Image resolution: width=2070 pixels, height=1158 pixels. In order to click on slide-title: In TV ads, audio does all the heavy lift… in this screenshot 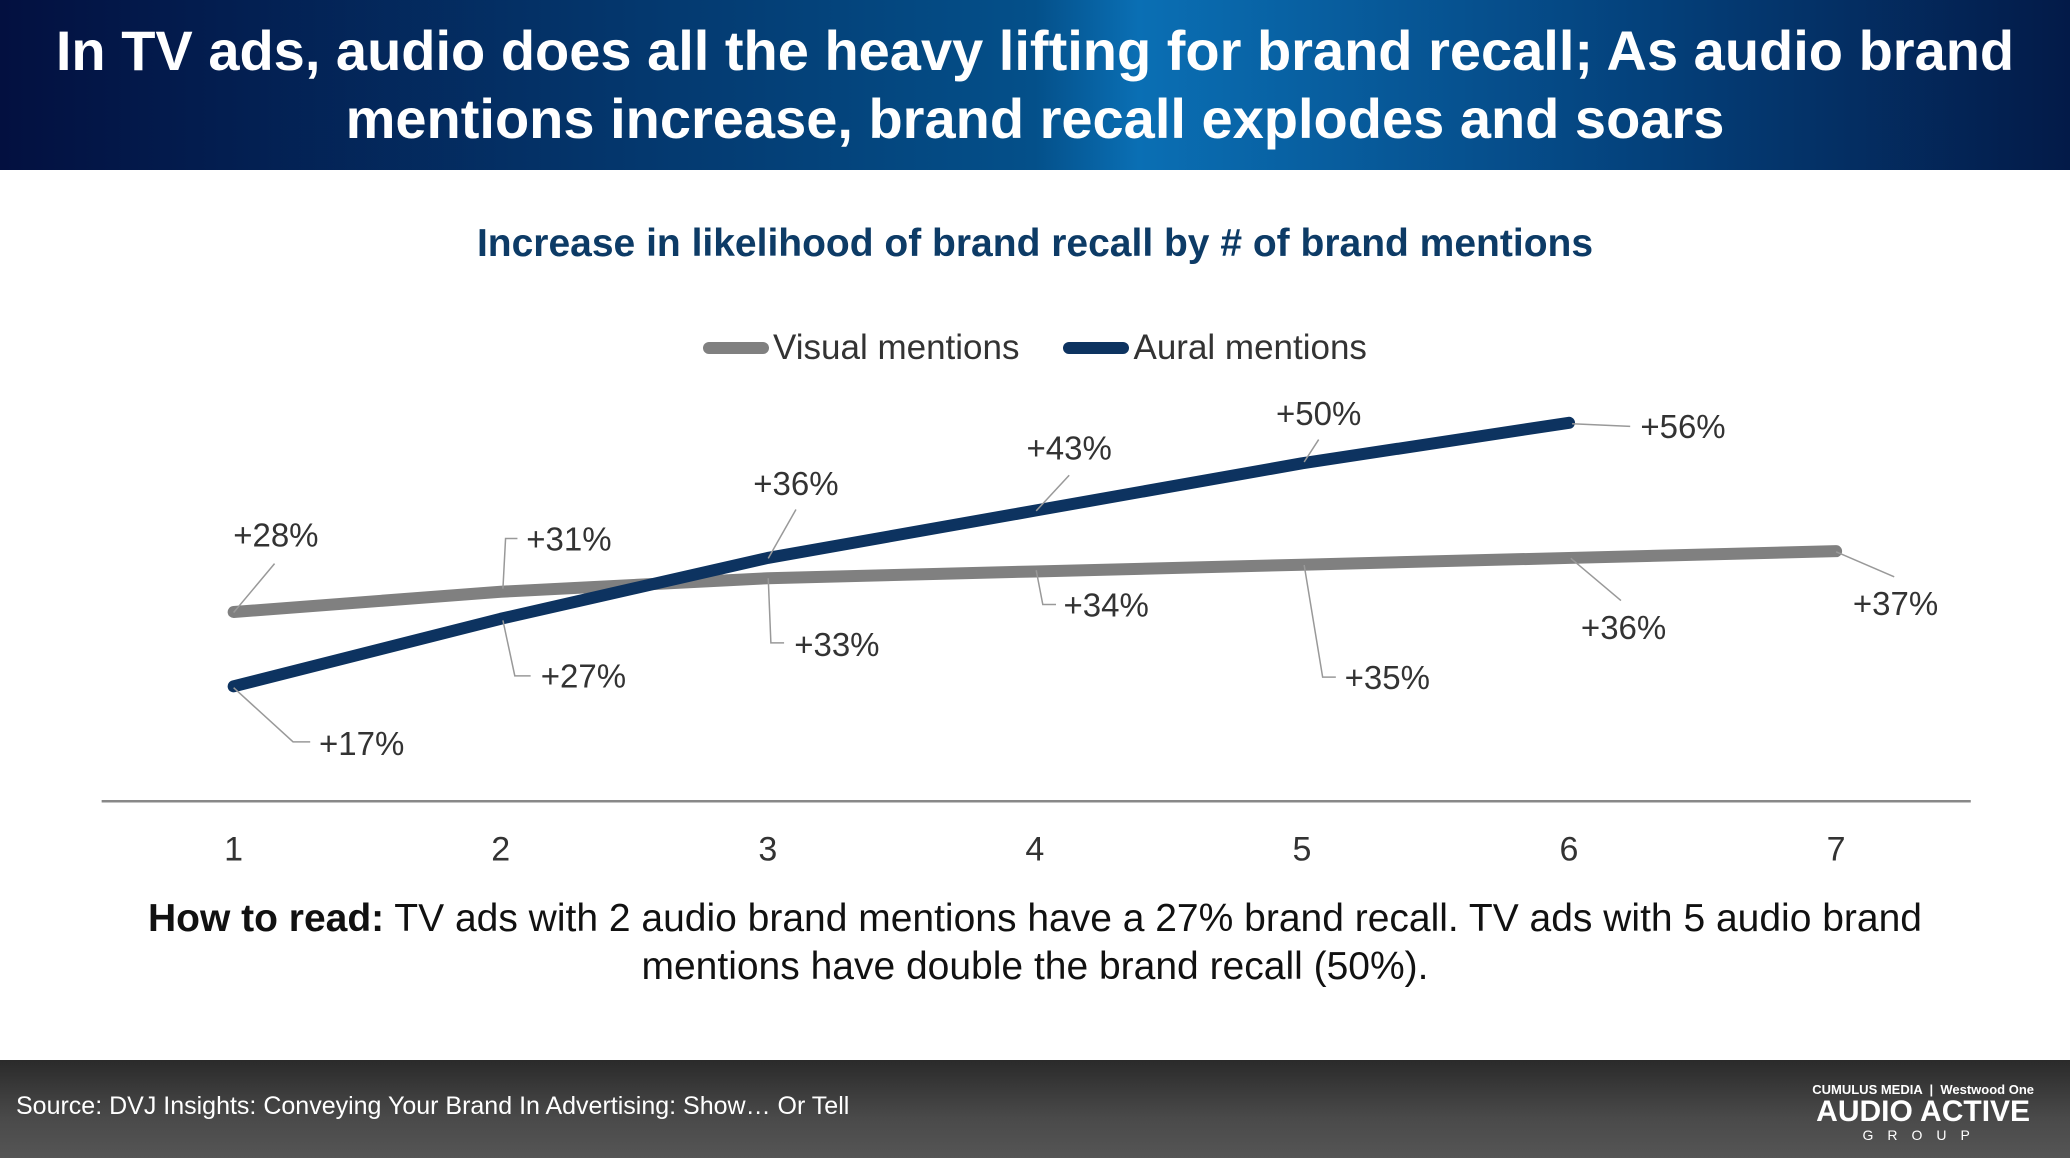, I will do `click(1035, 84)`.